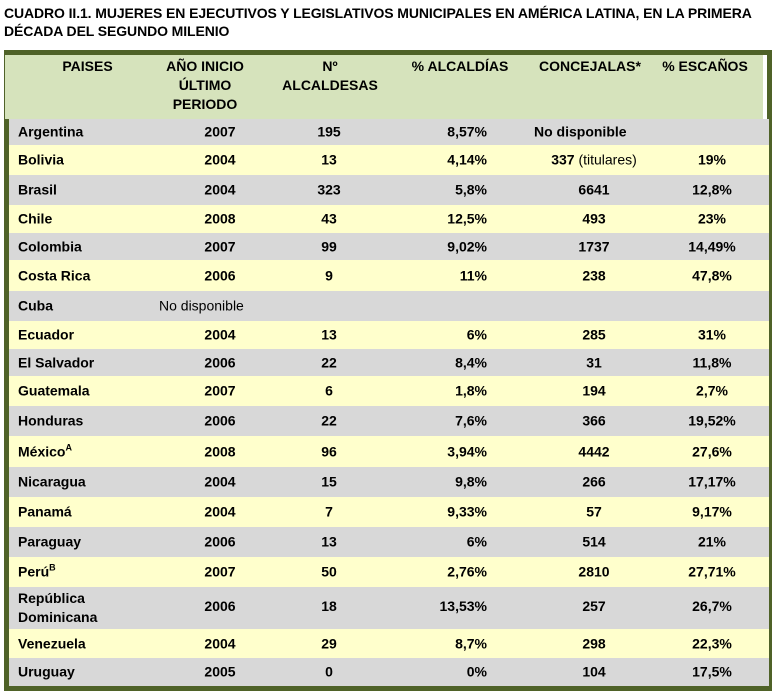 The image size is (778, 697). Describe the element at coordinates (705, 66) in the screenshot. I see `header-pct-escanos: % ESCAÑOS` at that location.